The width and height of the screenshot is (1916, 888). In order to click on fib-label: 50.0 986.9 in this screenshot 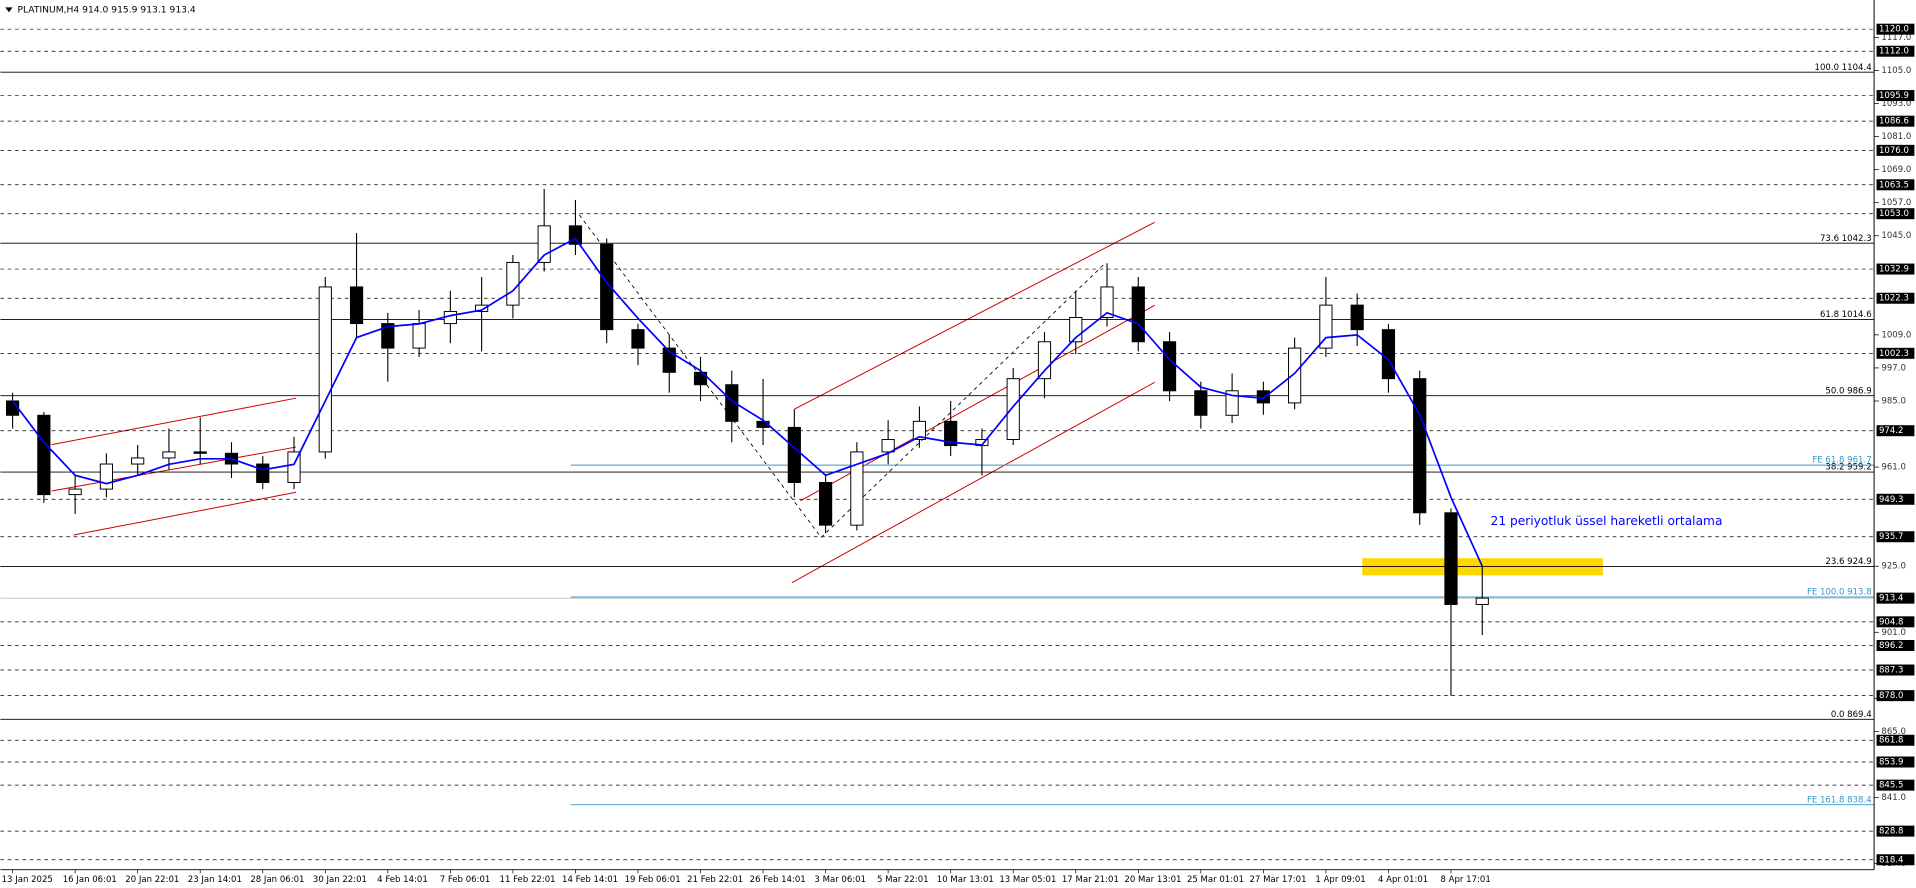, I will do `click(1848, 391)`.